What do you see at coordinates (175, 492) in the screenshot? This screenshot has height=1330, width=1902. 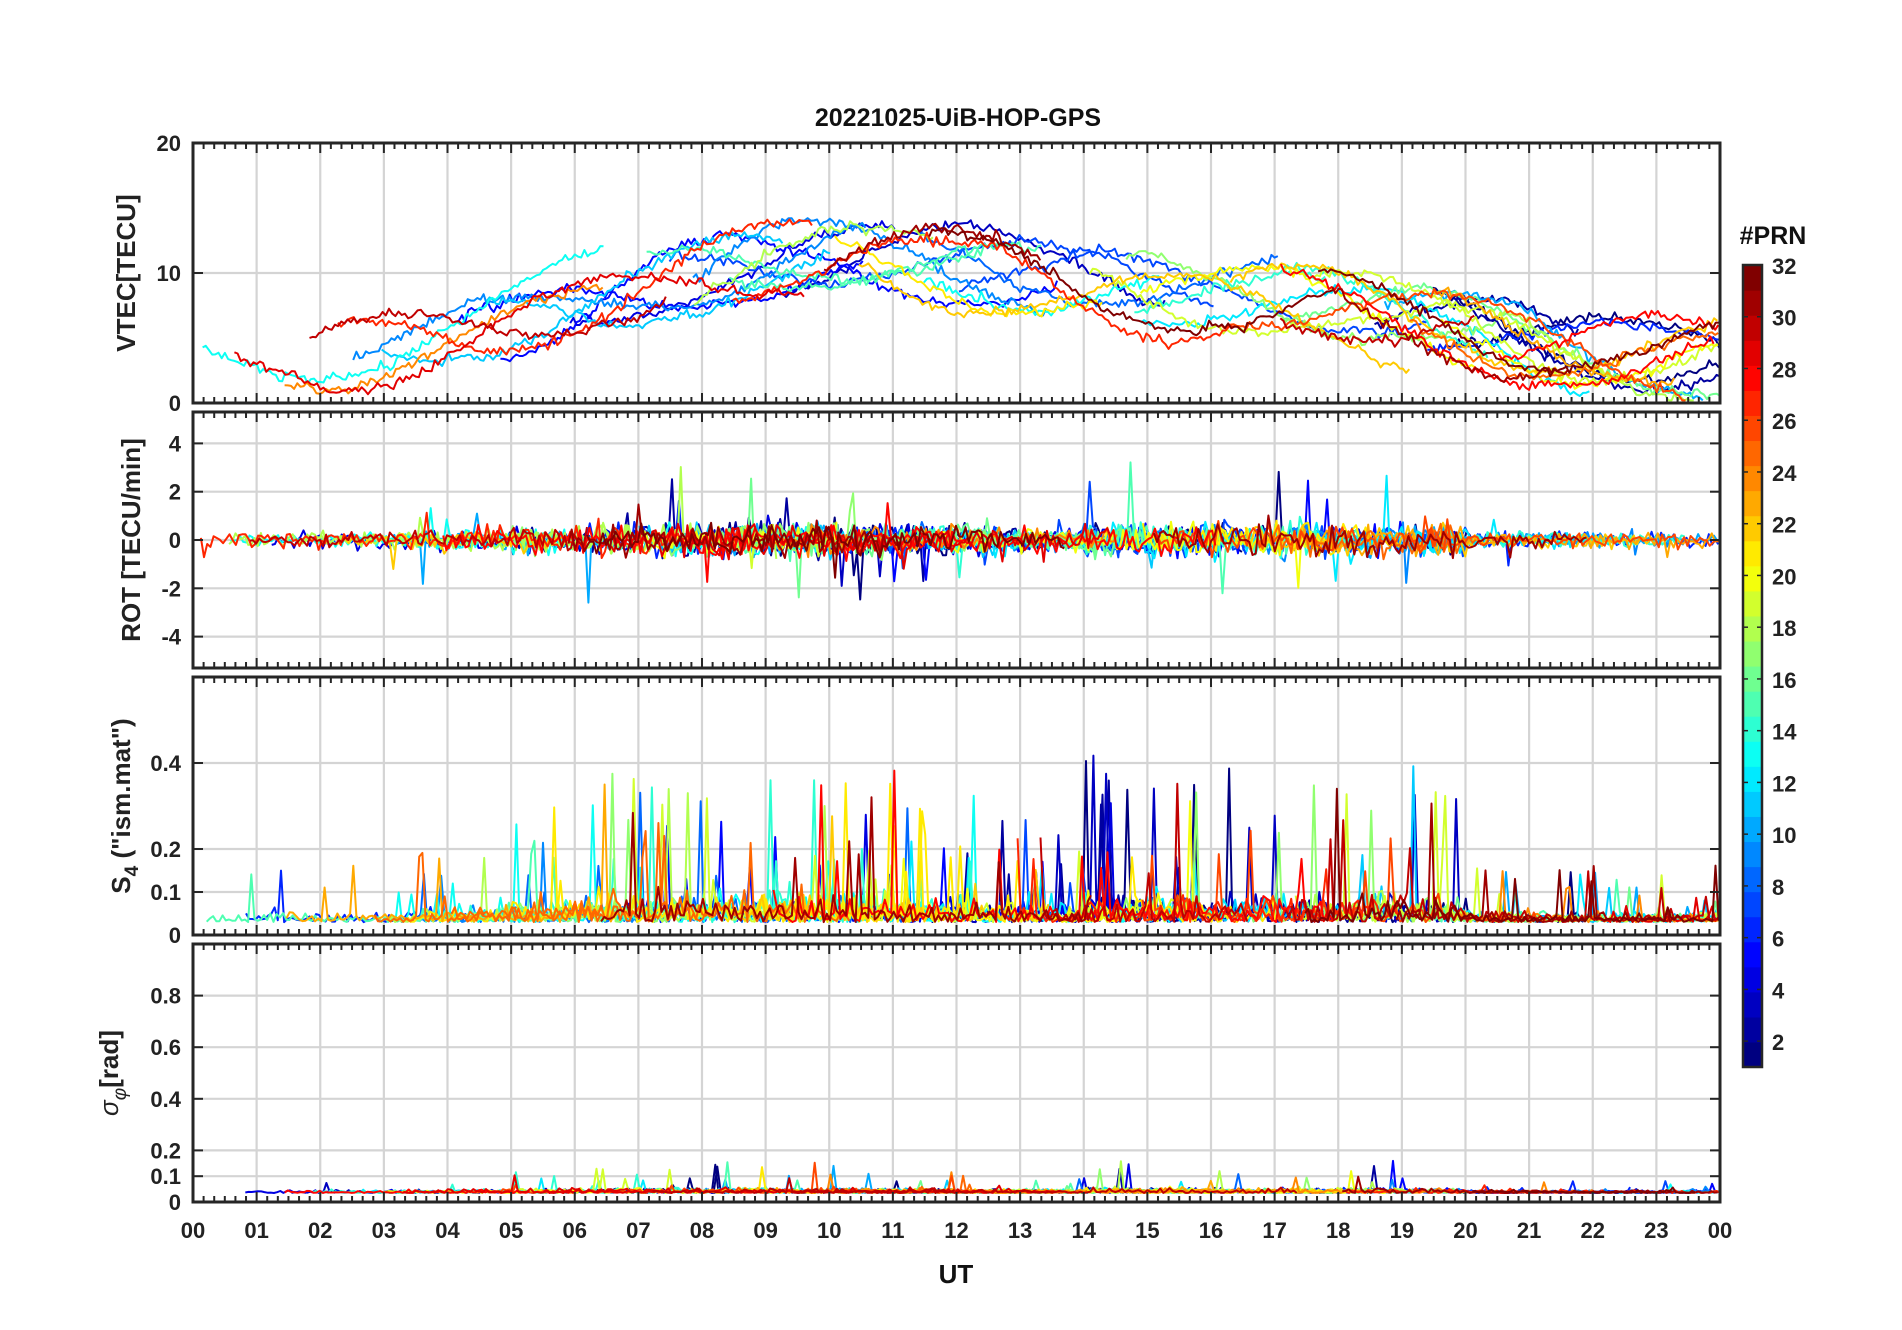 I see `y-tick-label: 2` at bounding box center [175, 492].